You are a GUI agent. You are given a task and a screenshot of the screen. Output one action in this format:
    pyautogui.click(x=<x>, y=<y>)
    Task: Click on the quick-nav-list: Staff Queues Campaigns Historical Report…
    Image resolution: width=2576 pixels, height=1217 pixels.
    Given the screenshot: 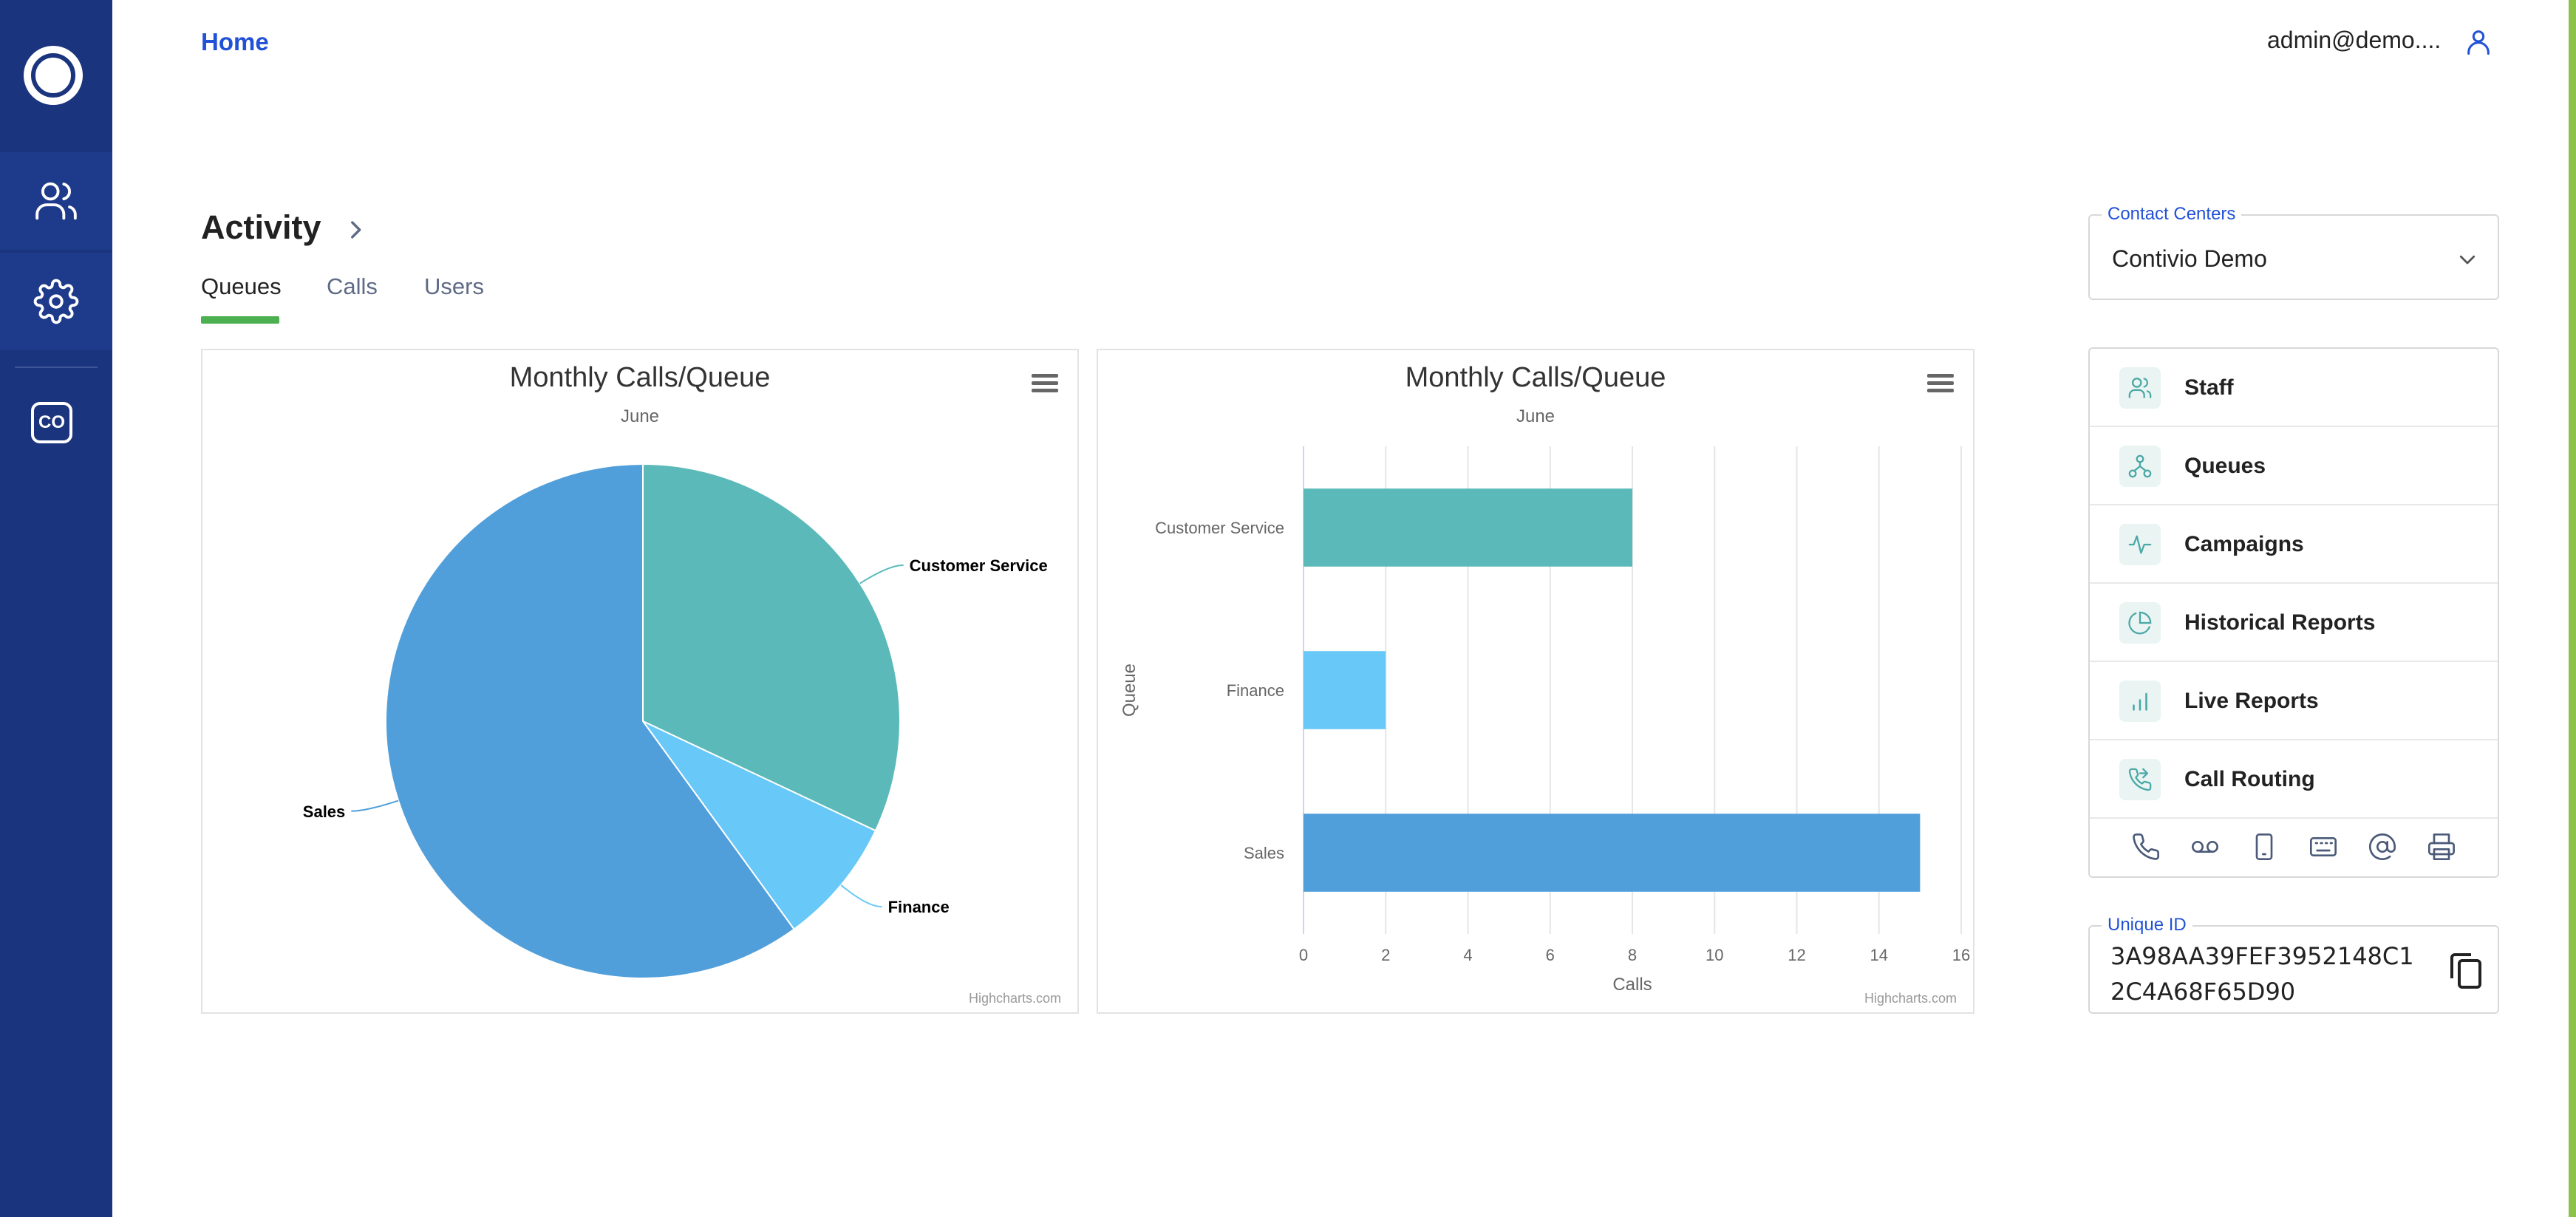 What is the action you would take?
    pyautogui.click(x=2293, y=612)
    